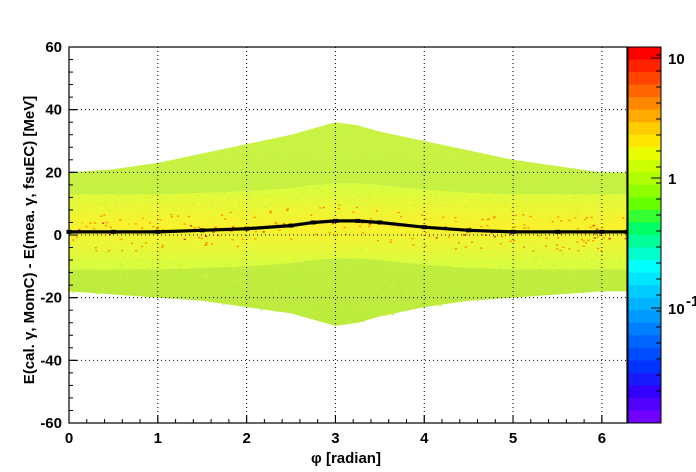  I want to click on colorbar-label-mid: 1, so click(672, 179).